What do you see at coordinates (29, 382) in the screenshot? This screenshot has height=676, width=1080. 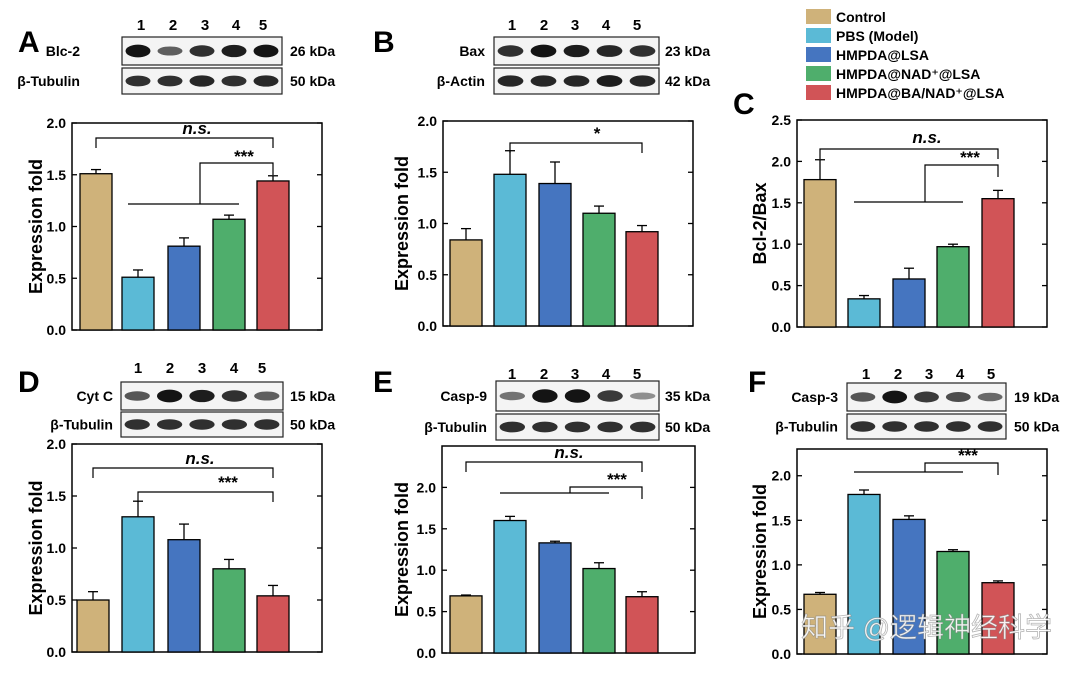 I see `panel-letter: D` at bounding box center [29, 382].